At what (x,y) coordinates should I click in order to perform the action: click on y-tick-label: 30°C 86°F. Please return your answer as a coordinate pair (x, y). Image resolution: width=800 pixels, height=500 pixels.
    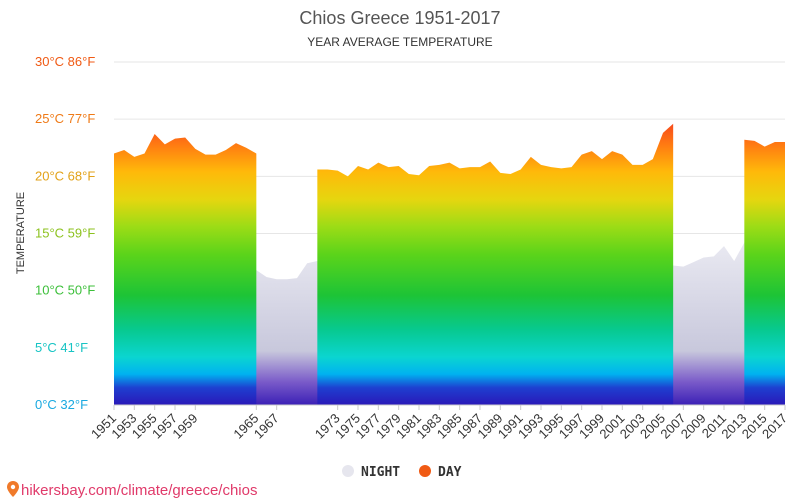
    Looking at the image, I should click on (65, 61).